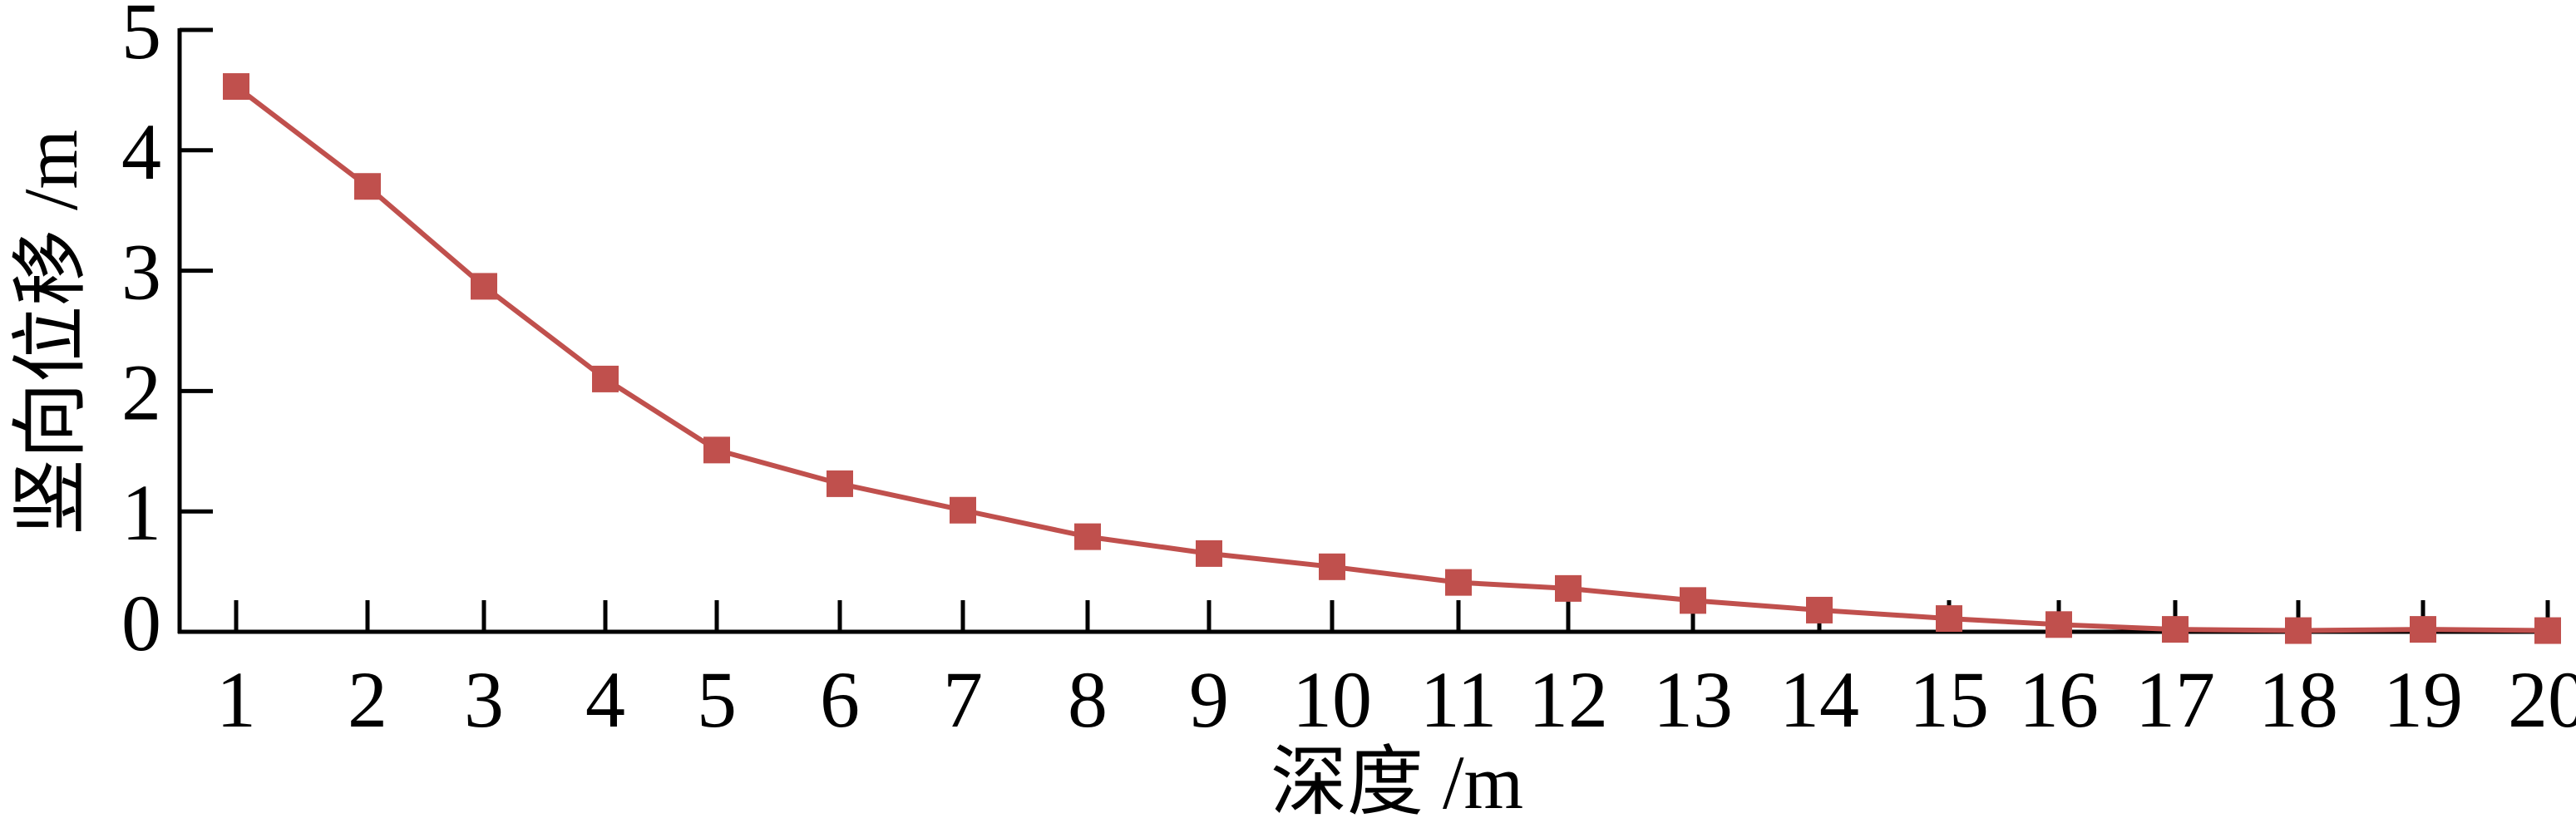 This screenshot has height=818, width=2576. Describe the element at coordinates (1693, 699) in the screenshot. I see `x-tick-label: 13` at that location.